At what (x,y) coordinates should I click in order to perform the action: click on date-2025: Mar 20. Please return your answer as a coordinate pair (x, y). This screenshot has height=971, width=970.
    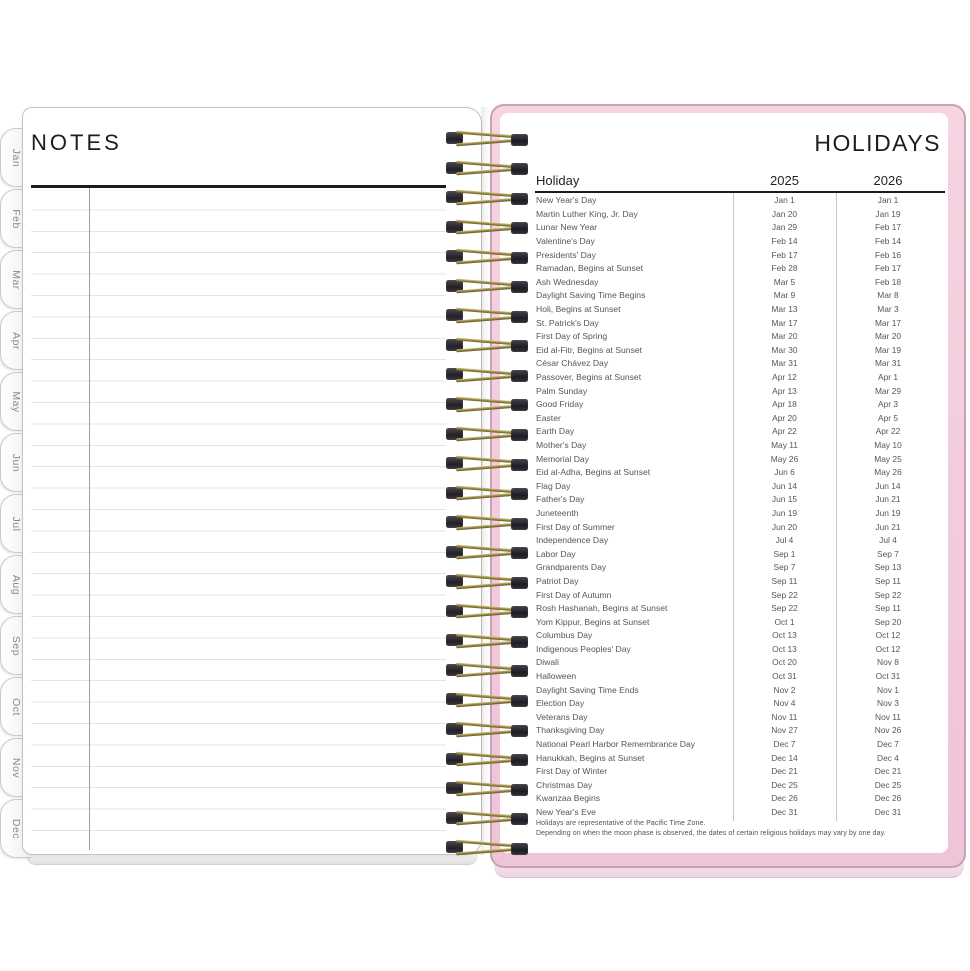
    Looking at the image, I should click on (784, 336).